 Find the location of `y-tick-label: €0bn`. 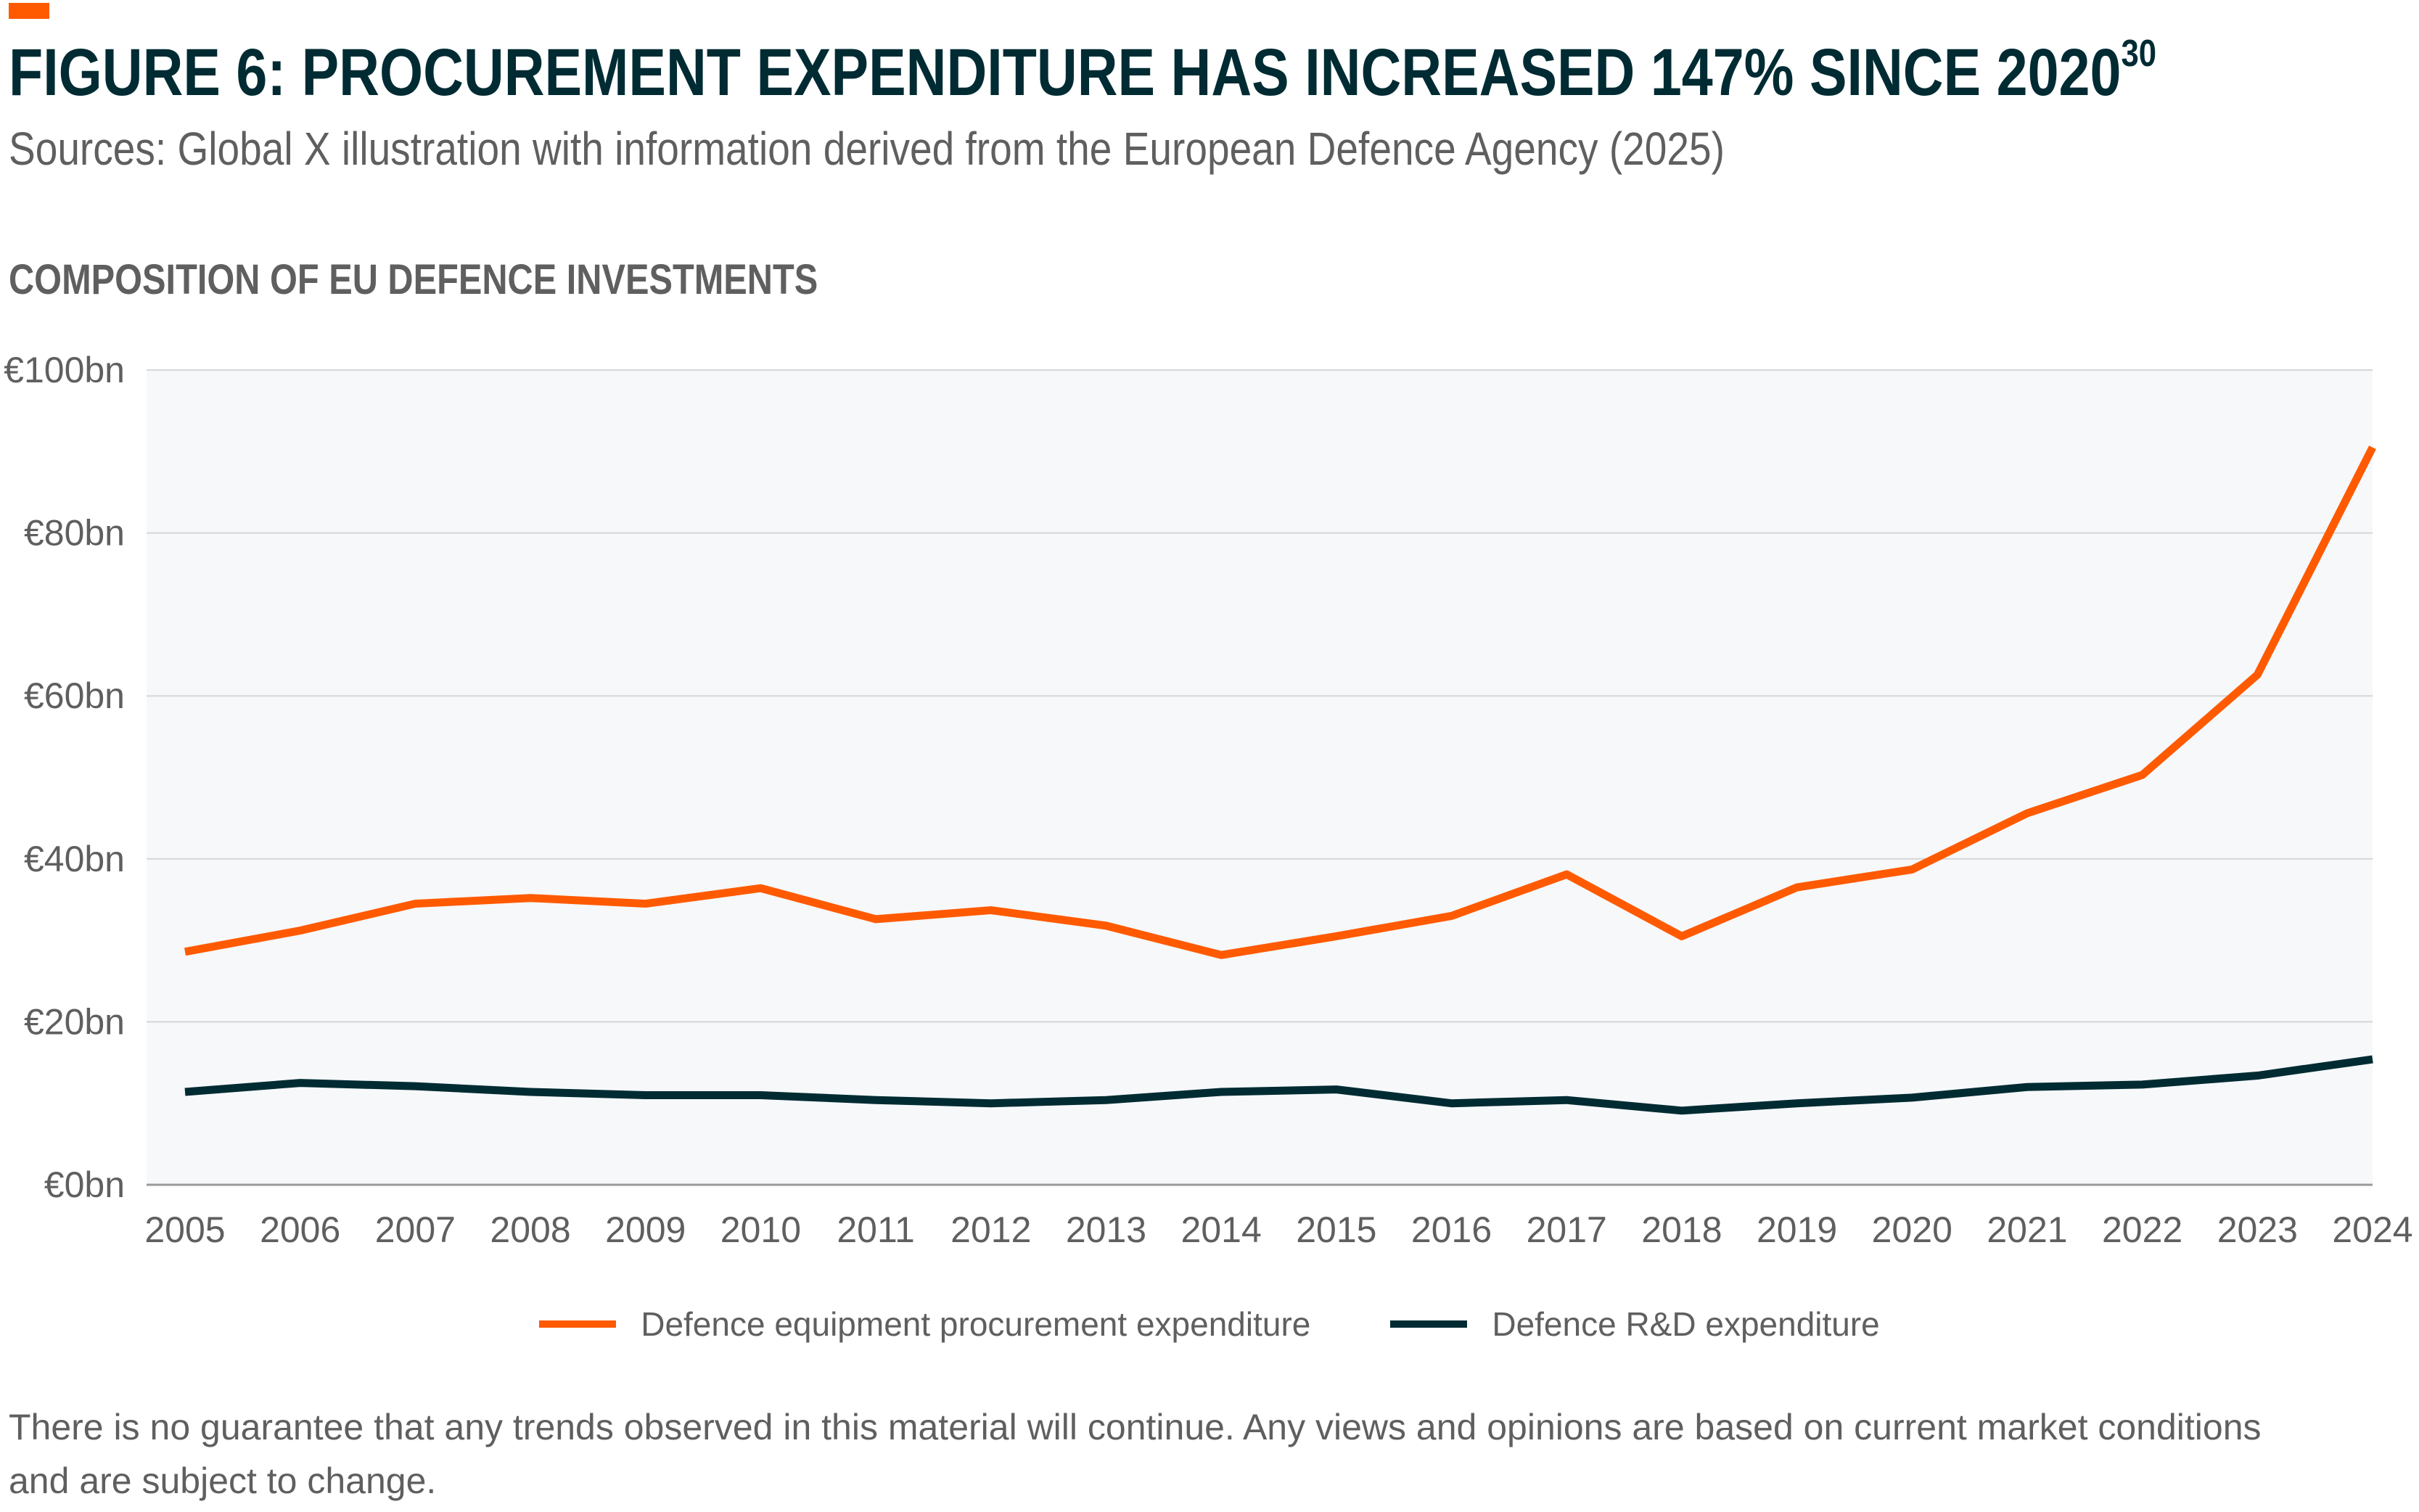

y-tick-label: €0bn is located at coordinates (84, 1185).